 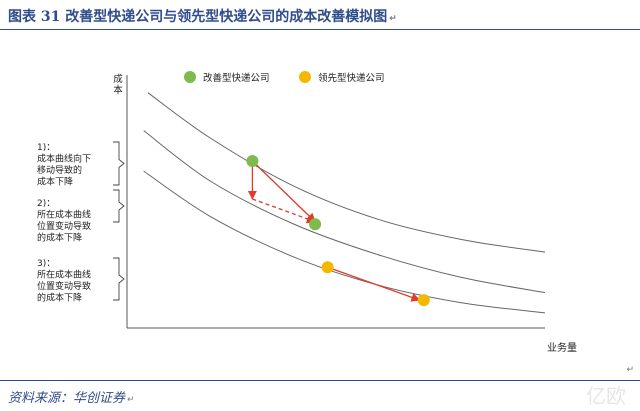 What do you see at coordinates (351, 78) in the screenshot?
I see `legend-label-2: 领先型快递公司` at bounding box center [351, 78].